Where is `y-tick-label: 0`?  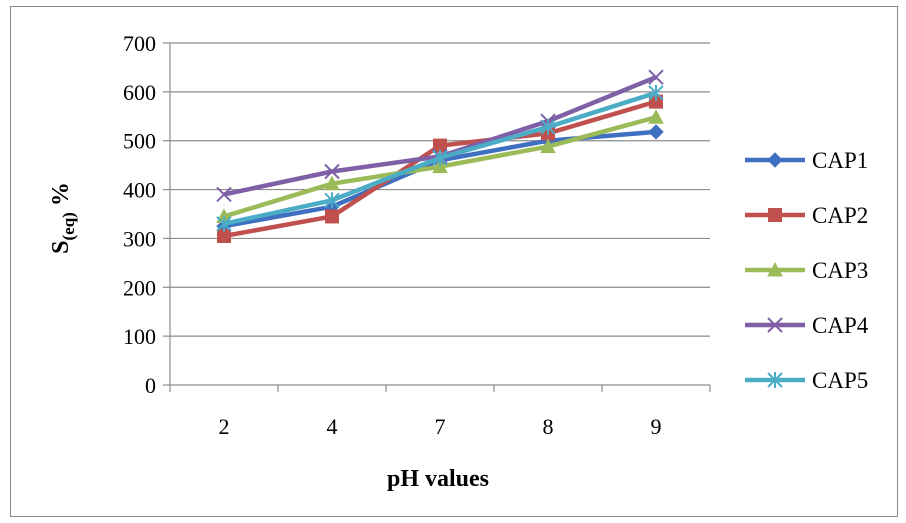
y-tick-label: 0 is located at coordinates (150, 385).